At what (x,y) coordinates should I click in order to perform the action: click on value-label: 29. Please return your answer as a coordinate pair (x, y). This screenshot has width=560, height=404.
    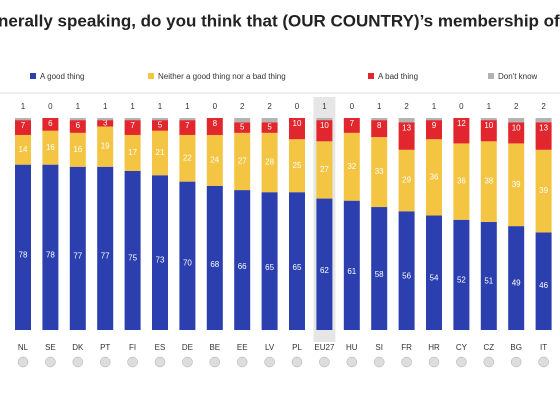
    Looking at the image, I should click on (406, 180).